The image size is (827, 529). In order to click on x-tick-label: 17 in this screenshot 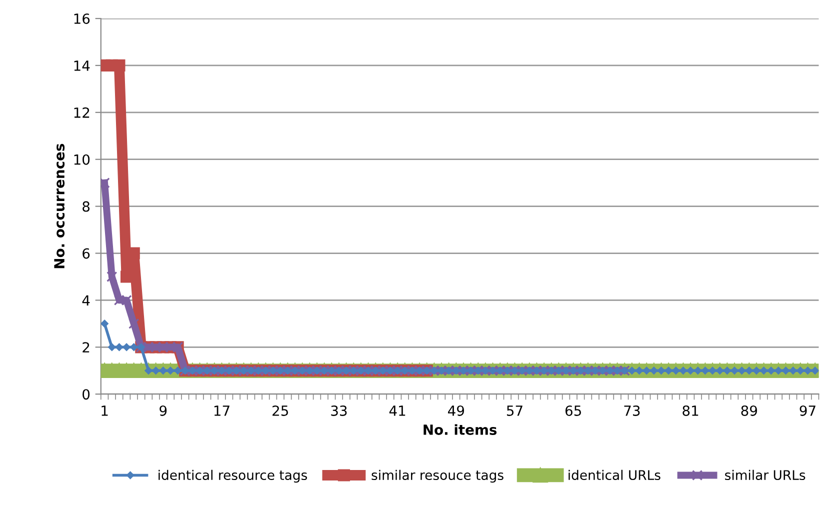, I will do `click(222, 411)`.